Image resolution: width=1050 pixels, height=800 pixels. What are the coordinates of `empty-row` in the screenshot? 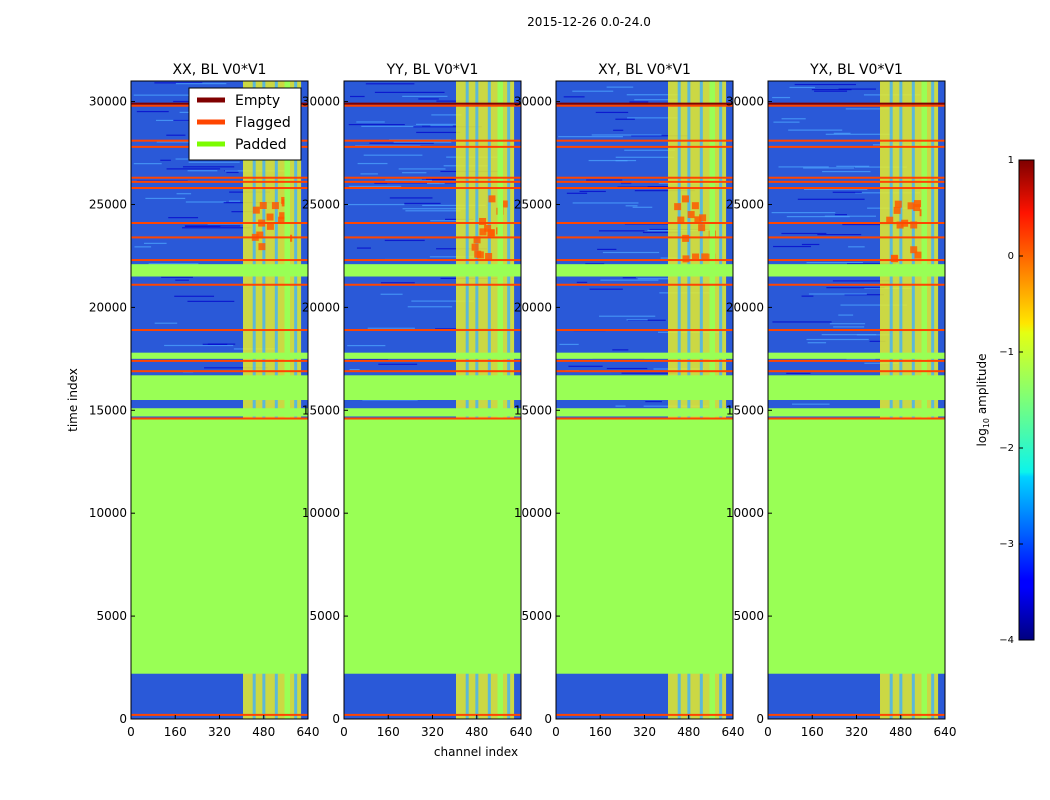 It's located at (856, 103).